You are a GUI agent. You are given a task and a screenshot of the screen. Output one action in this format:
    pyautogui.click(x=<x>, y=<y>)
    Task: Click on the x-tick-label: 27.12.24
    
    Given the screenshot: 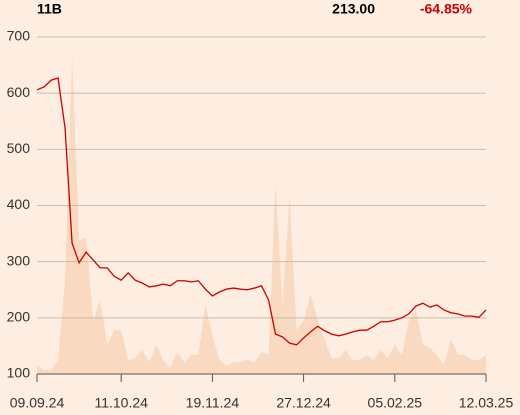 What is the action you would take?
    pyautogui.click(x=303, y=403)
    